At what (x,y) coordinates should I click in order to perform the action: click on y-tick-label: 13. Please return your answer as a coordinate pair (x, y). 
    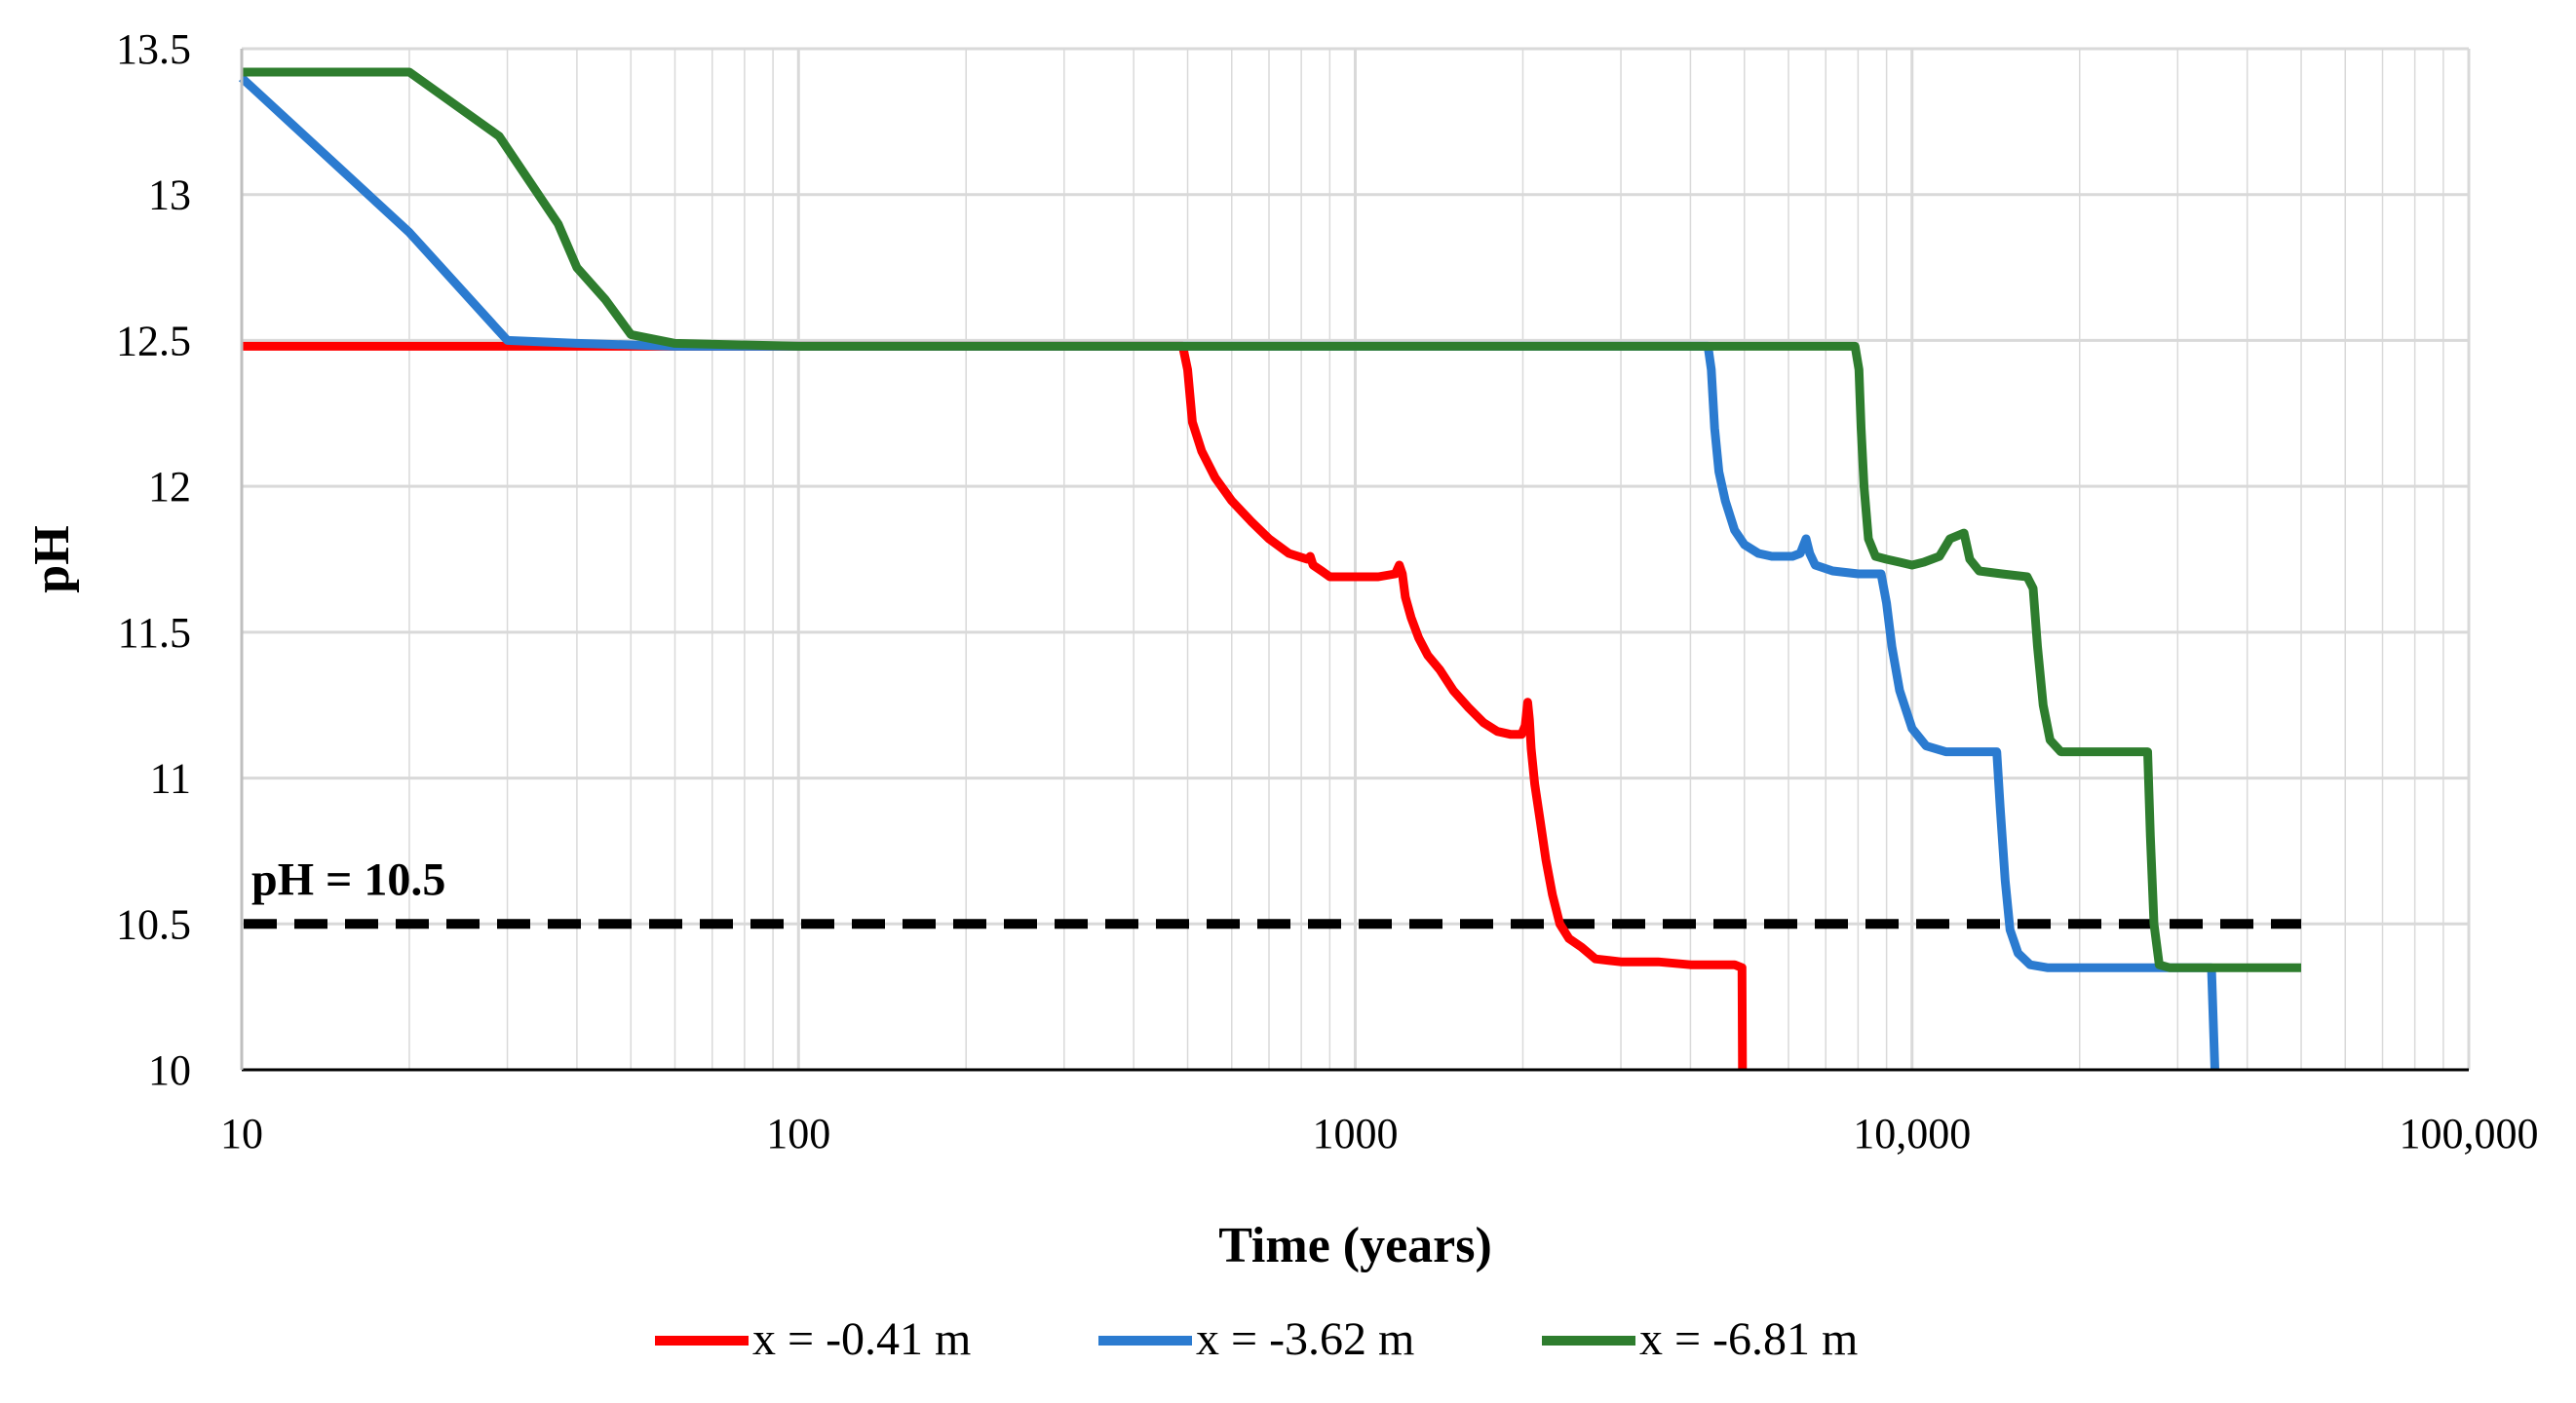
    Looking at the image, I should click on (169, 195).